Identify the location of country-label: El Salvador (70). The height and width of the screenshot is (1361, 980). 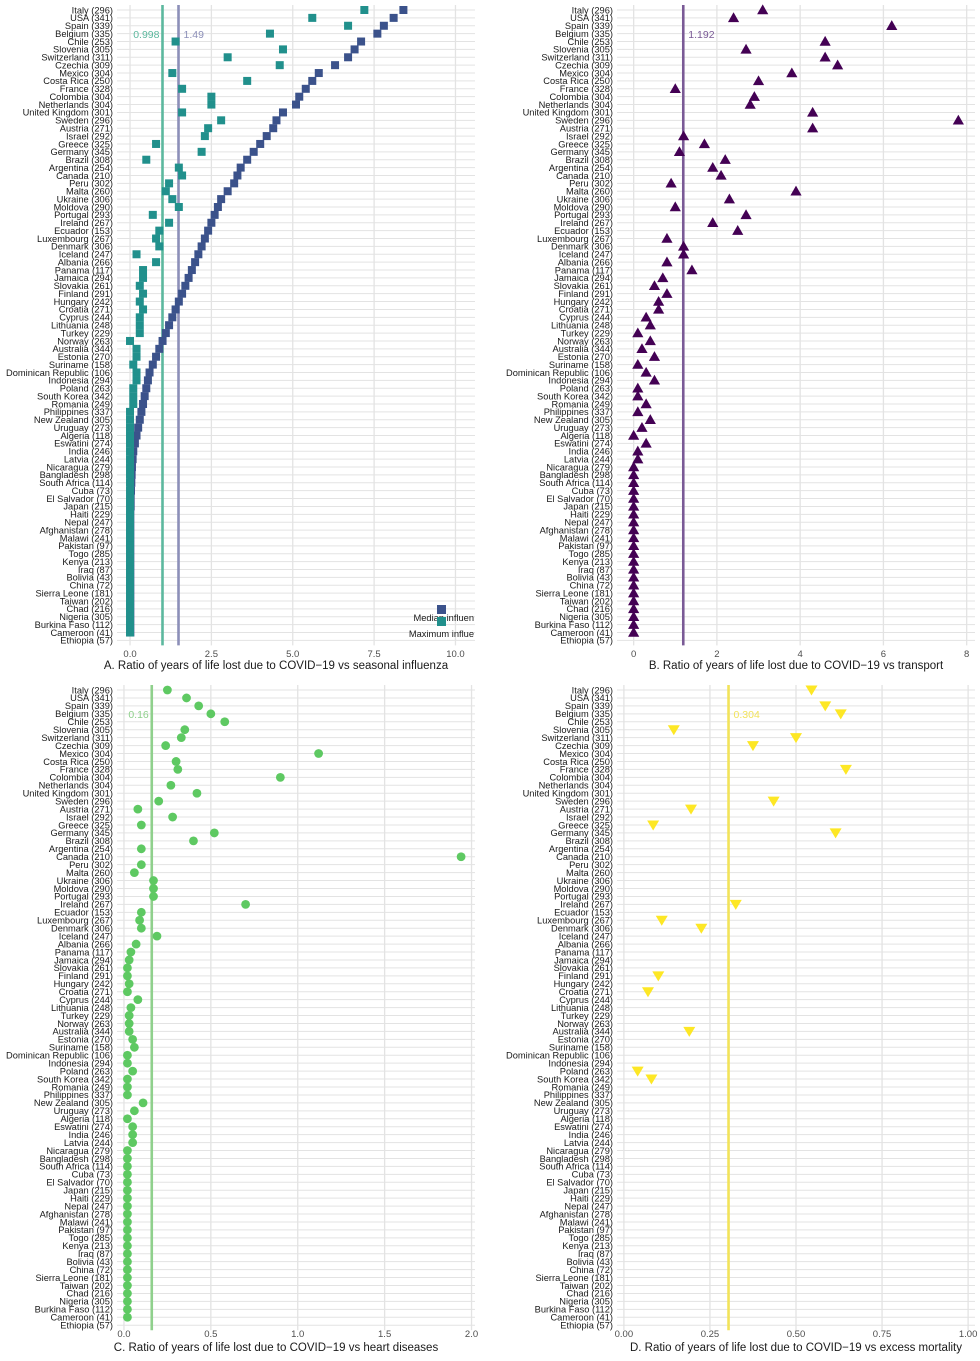
(579, 1183).